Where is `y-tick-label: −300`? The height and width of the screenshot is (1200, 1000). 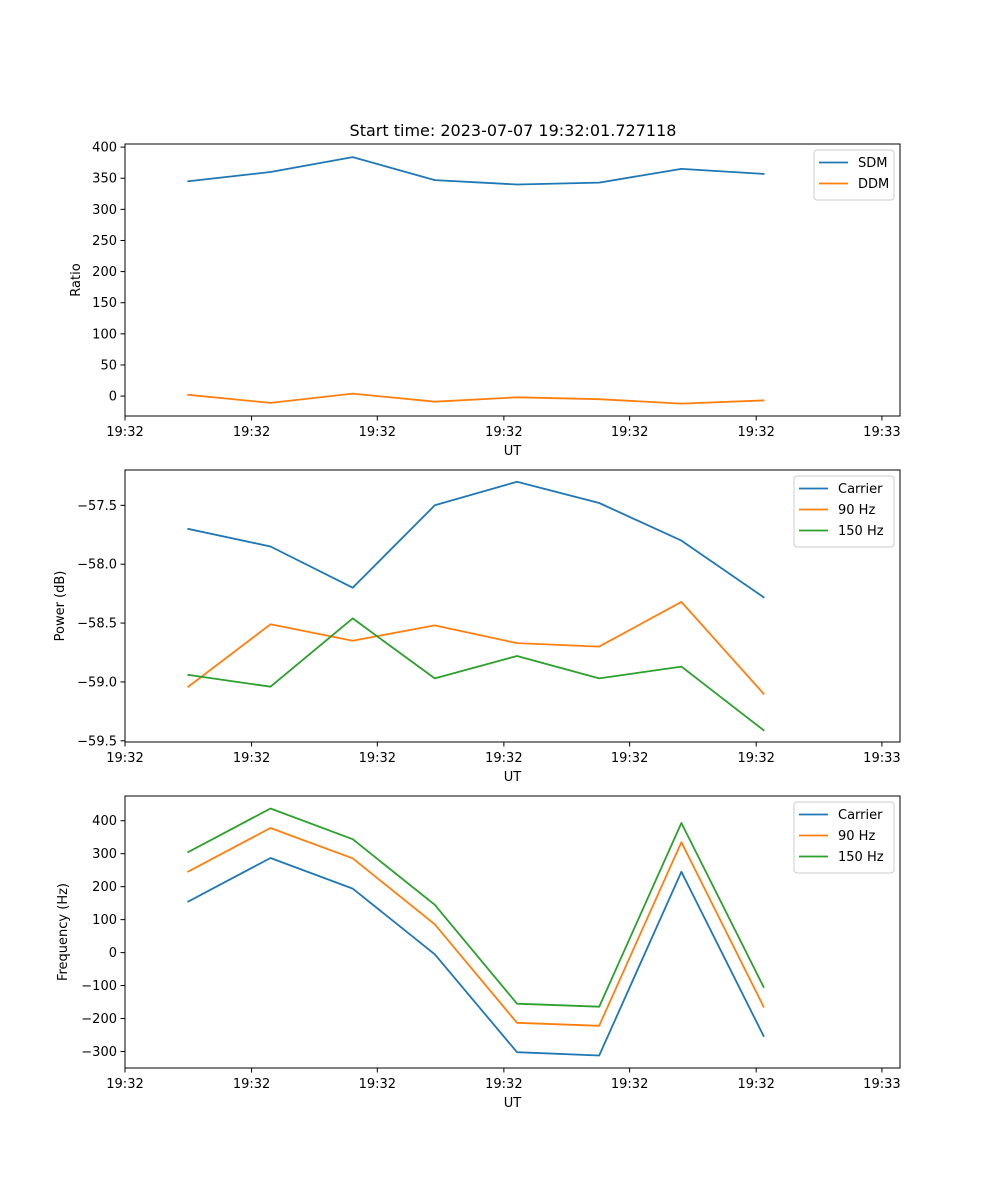 y-tick-label: −300 is located at coordinates (99, 1052).